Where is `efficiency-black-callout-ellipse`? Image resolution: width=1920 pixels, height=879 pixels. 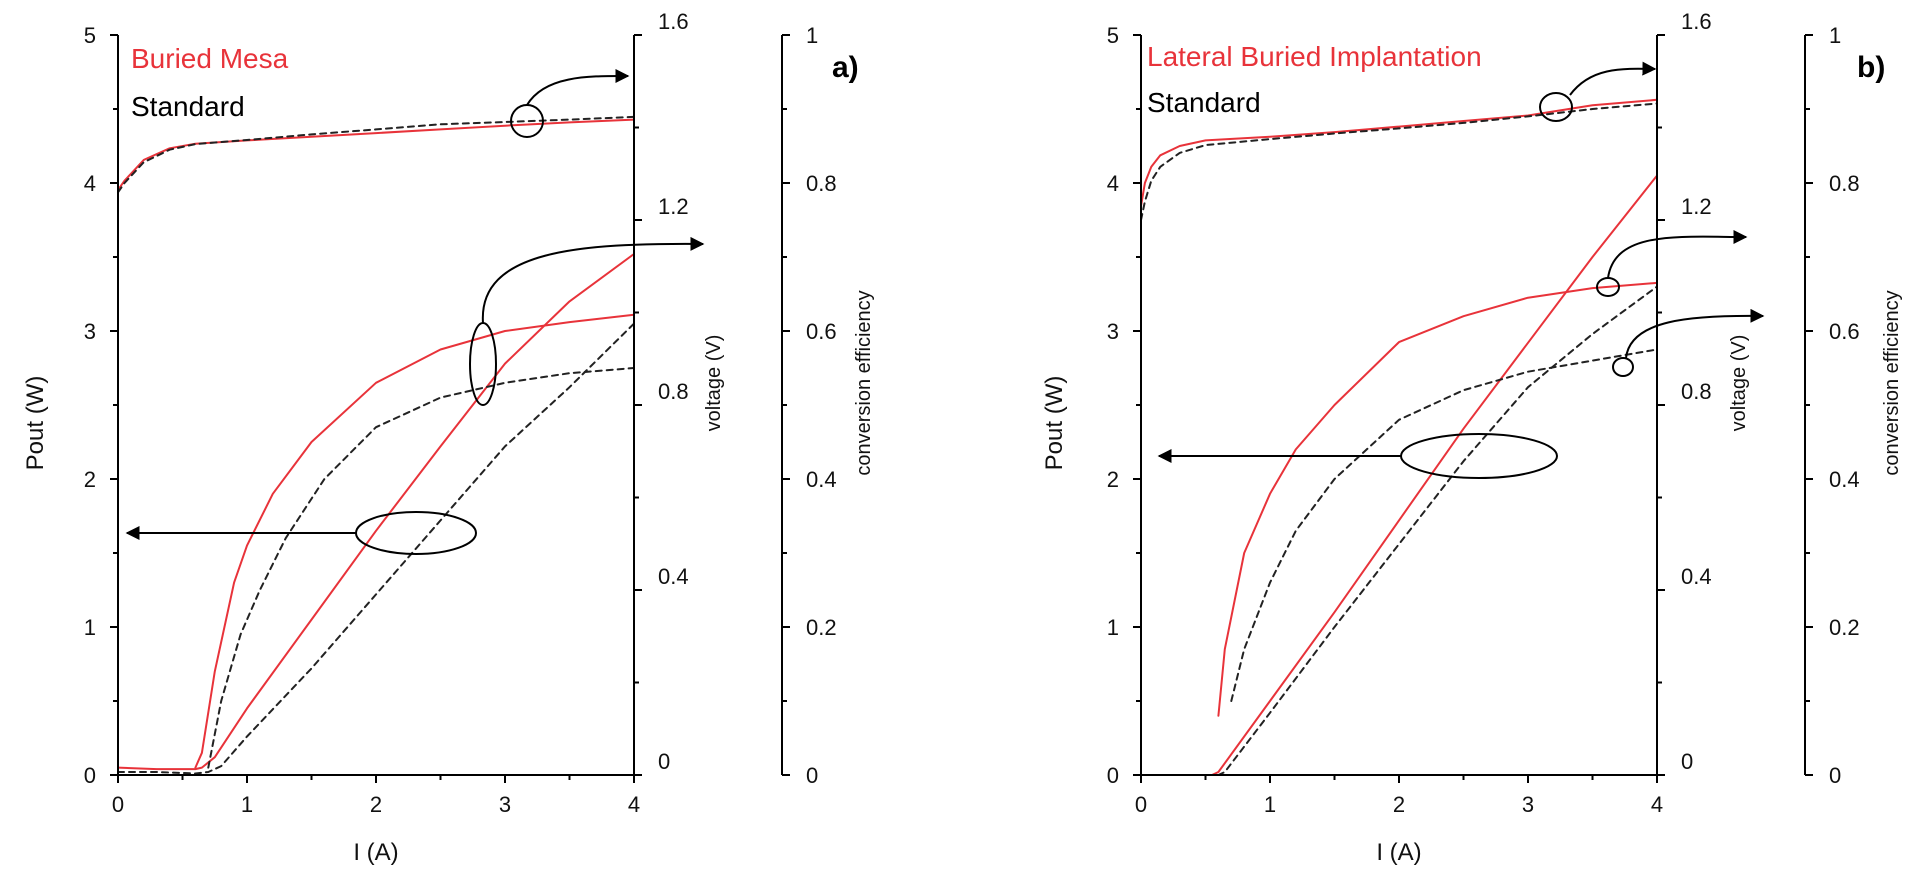 efficiency-black-callout-ellipse is located at coordinates (1623, 367).